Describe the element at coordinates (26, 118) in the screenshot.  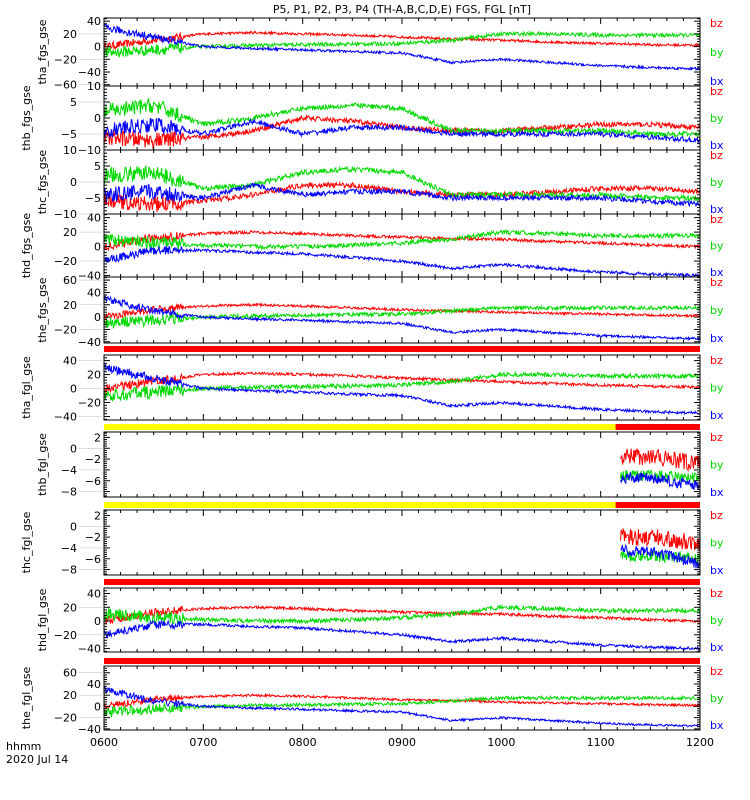
I see `y-axis-label: thb_fgs_gse` at that location.